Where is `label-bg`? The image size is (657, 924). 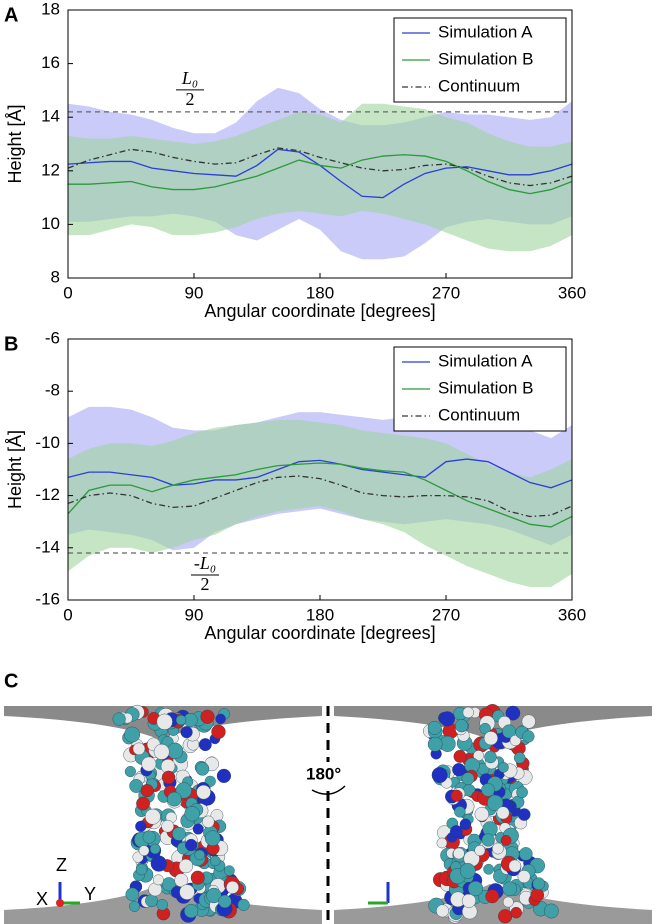 label-bg is located at coordinates (327, 775).